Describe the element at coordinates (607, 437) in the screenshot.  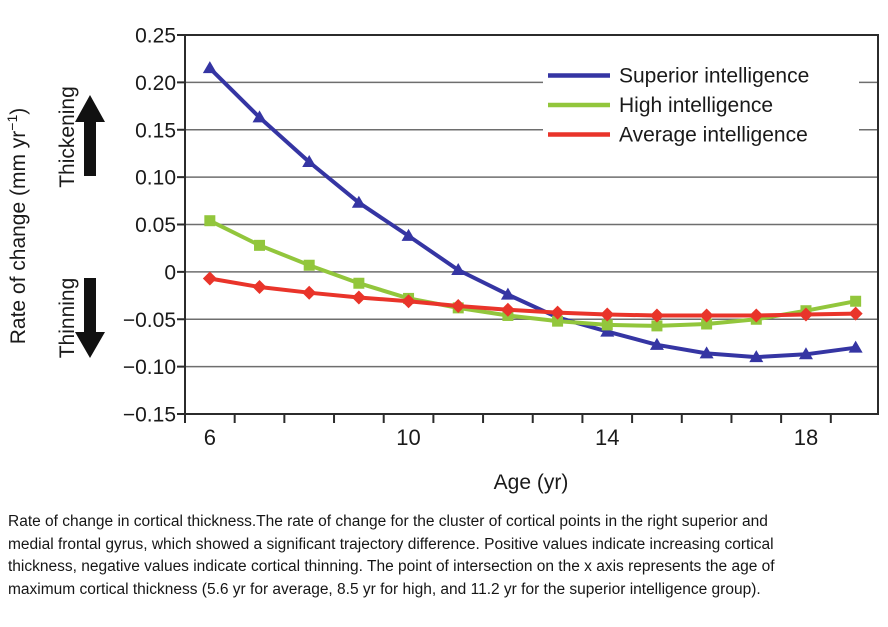
I see `x-tick-label: 14` at that location.